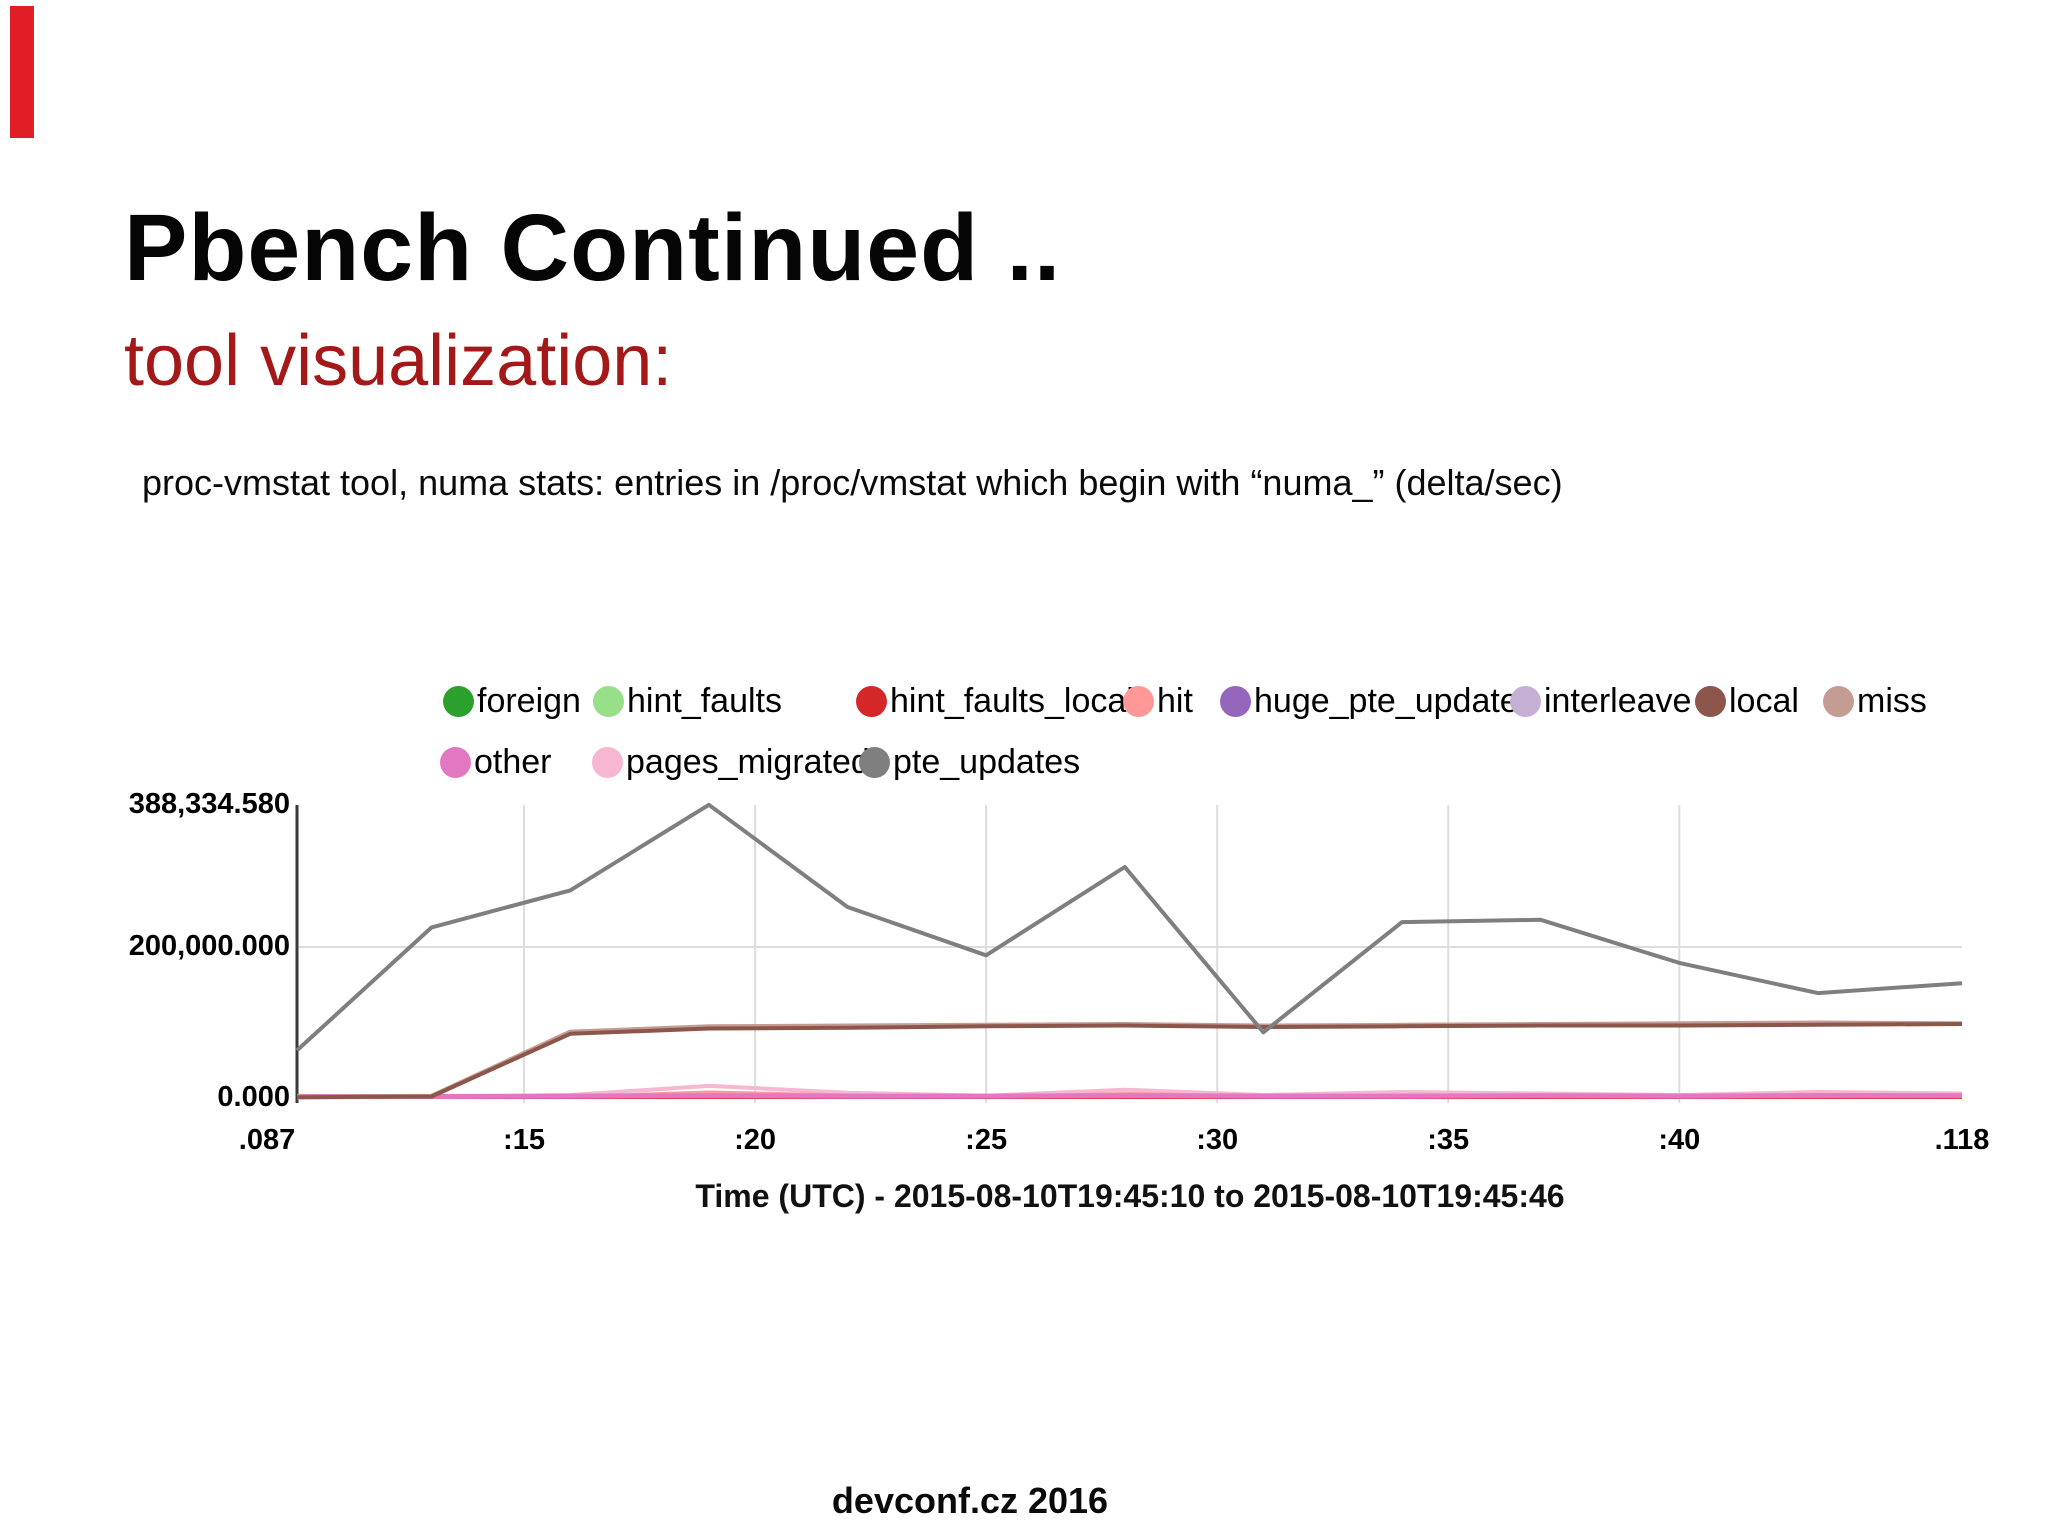 Image resolution: width=2048 pixels, height=1535 pixels. I want to click on legend-label: foreign, so click(529, 701).